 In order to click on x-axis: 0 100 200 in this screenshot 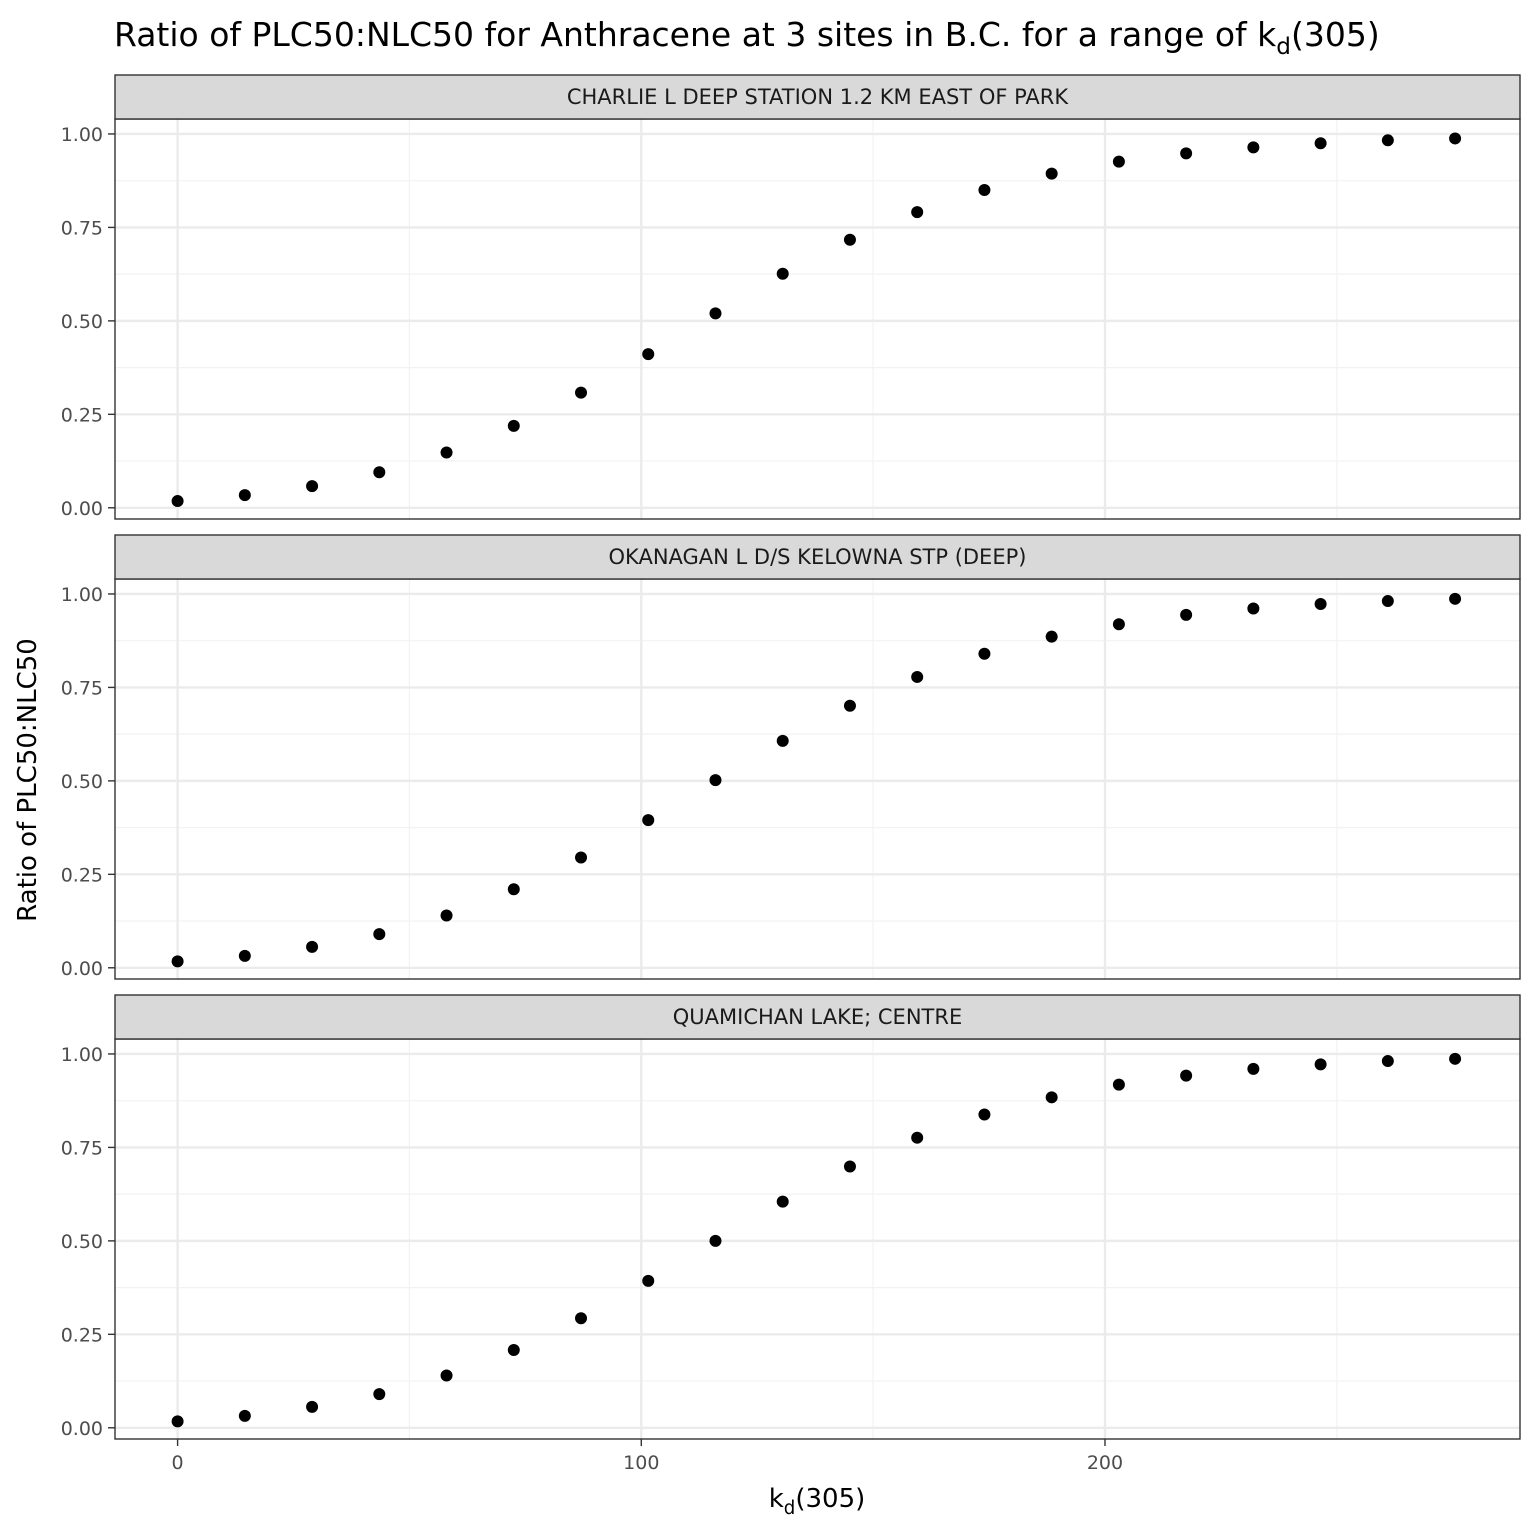, I will do `click(647, 1456)`.